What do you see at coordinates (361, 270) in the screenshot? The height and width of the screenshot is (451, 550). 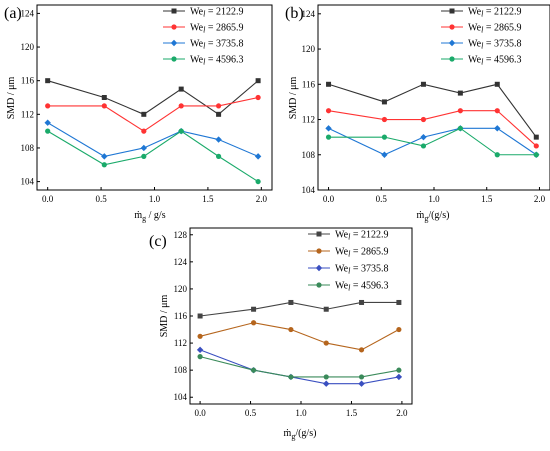 I see `legend-label: Wel = 3735.8` at bounding box center [361, 270].